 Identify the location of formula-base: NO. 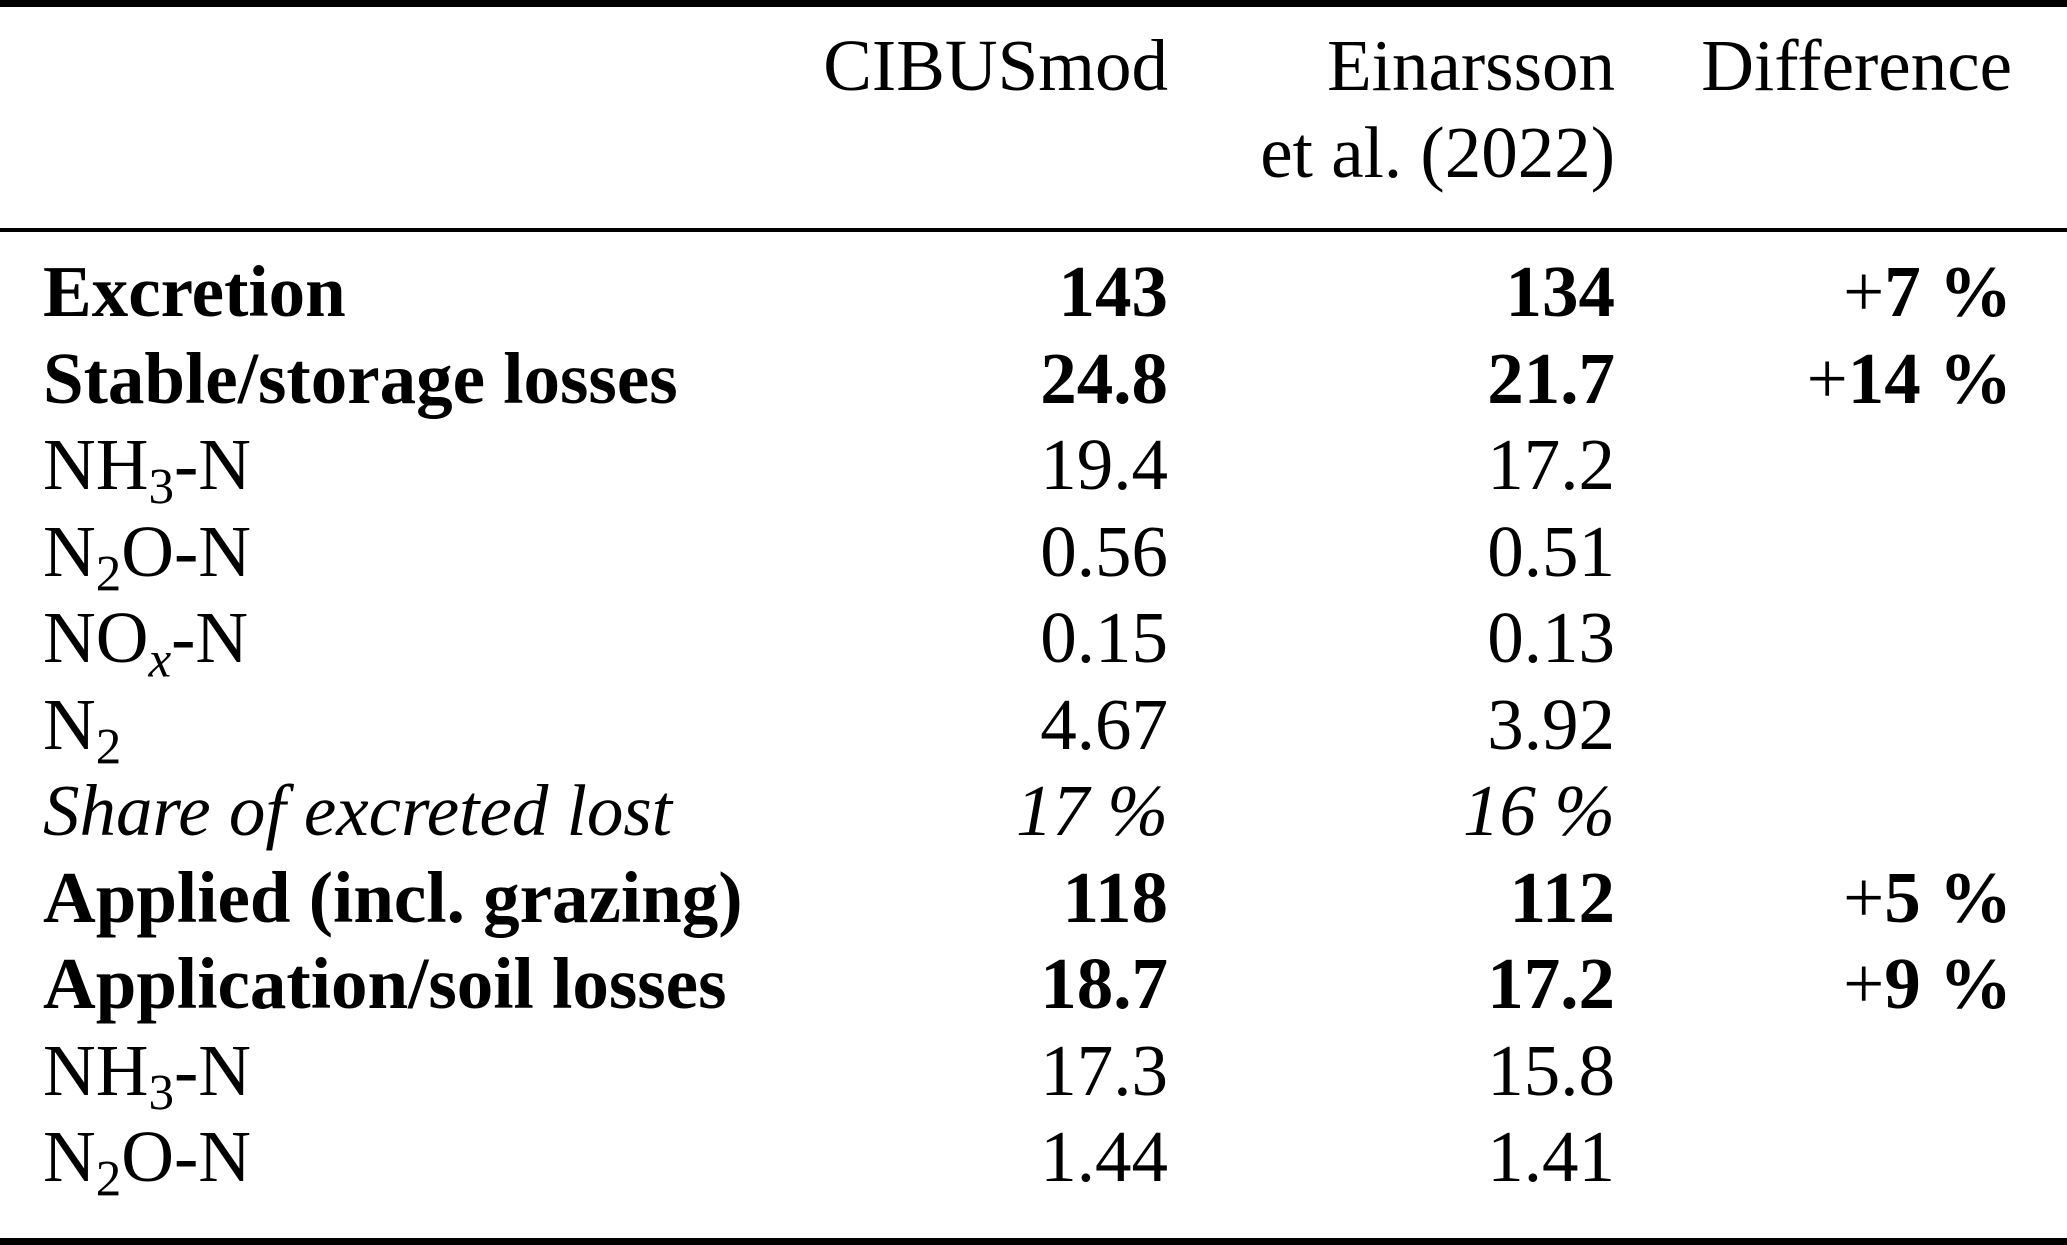
(96, 637).